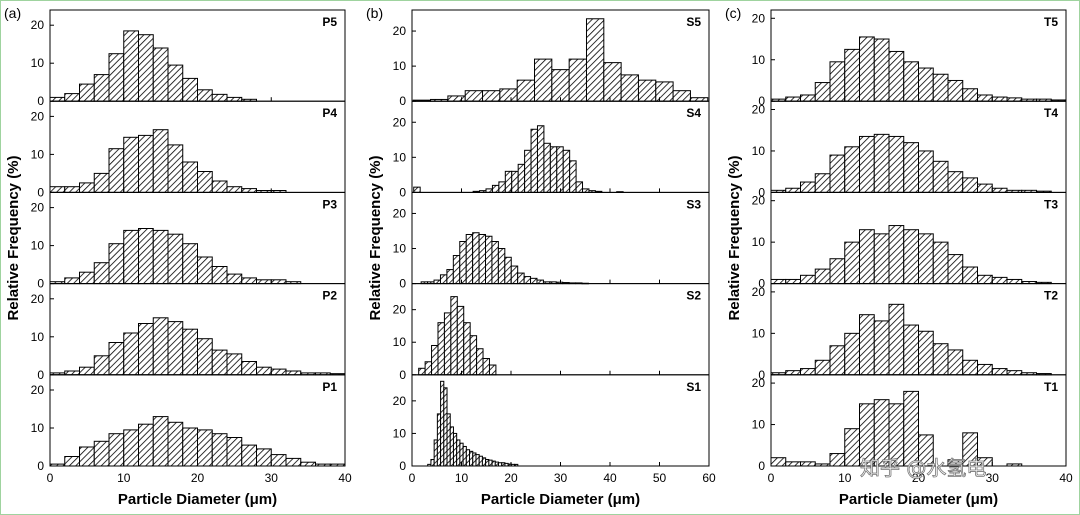 This screenshot has width=1080, height=515. I want to click on panel-label-s4: S4, so click(693, 113).